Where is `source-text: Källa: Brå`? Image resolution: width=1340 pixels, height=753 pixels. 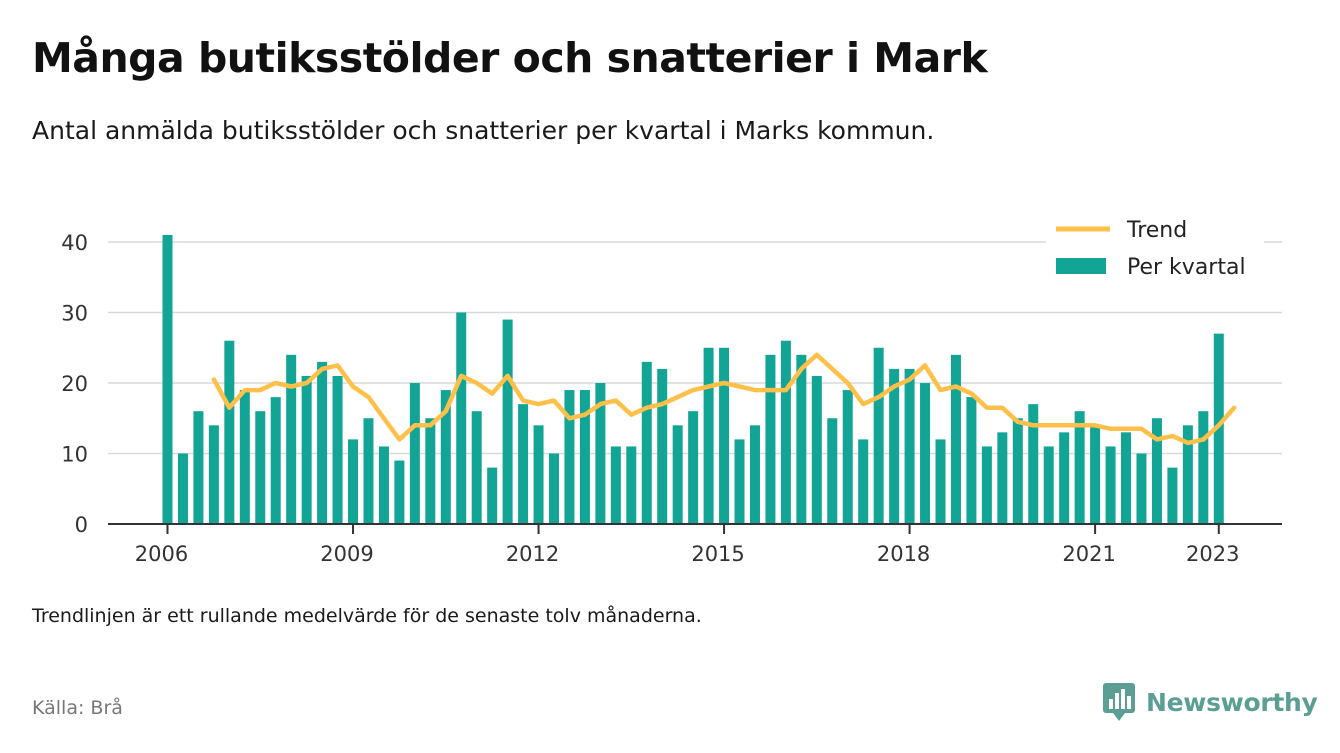 source-text: Källa: Brå is located at coordinates (77, 708).